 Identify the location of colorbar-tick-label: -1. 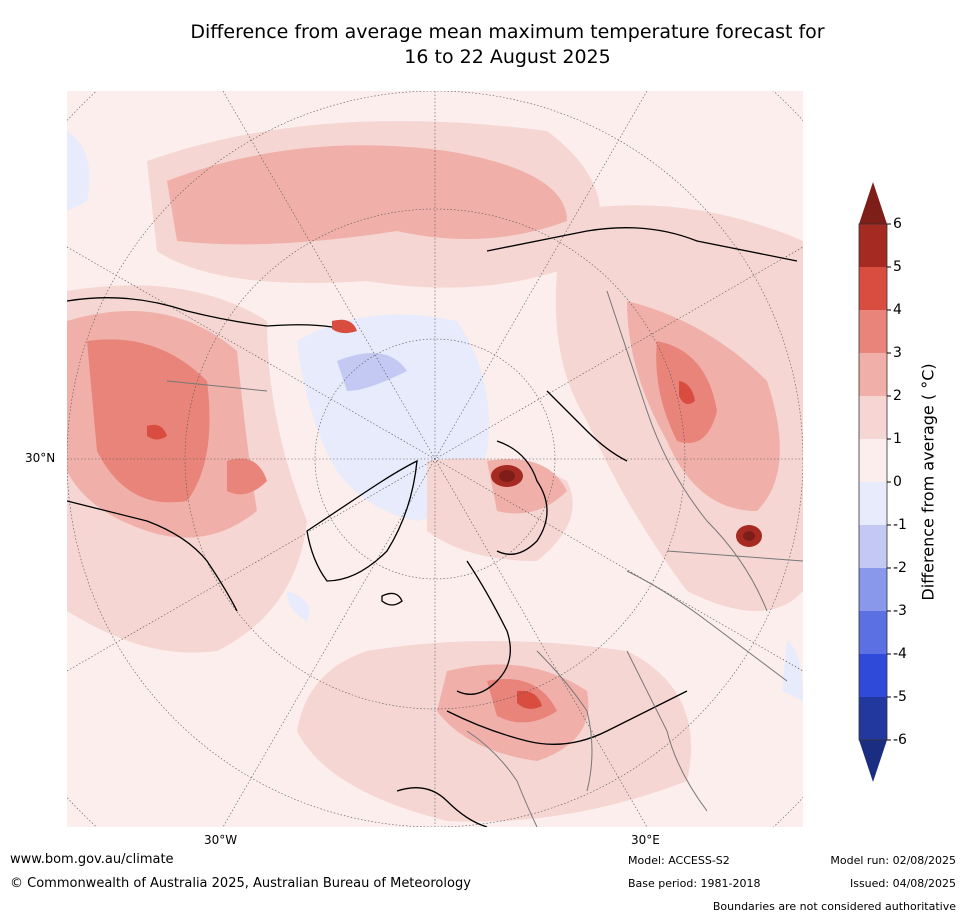
(900, 525).